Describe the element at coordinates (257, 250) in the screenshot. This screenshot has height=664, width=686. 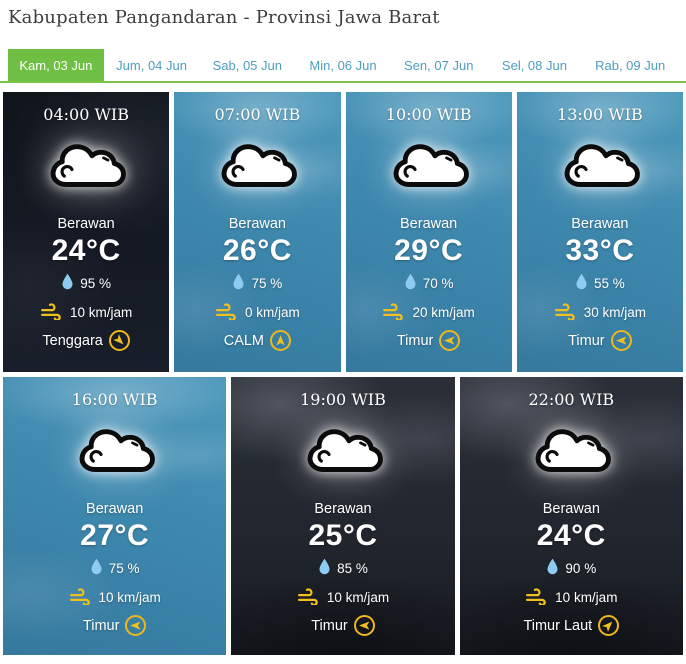
I see `temperature-value: 26°C` at that location.